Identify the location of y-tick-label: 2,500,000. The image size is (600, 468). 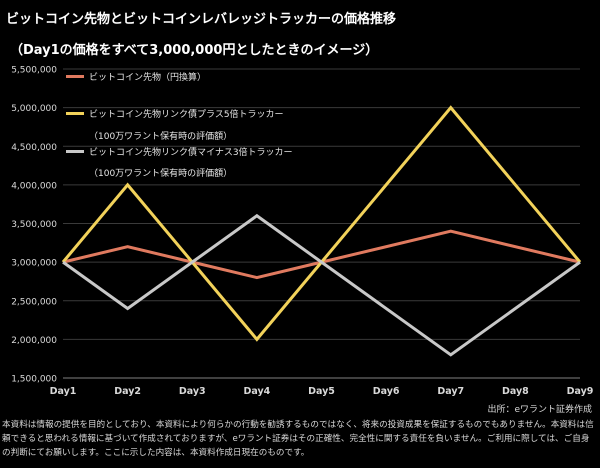
(34, 302).